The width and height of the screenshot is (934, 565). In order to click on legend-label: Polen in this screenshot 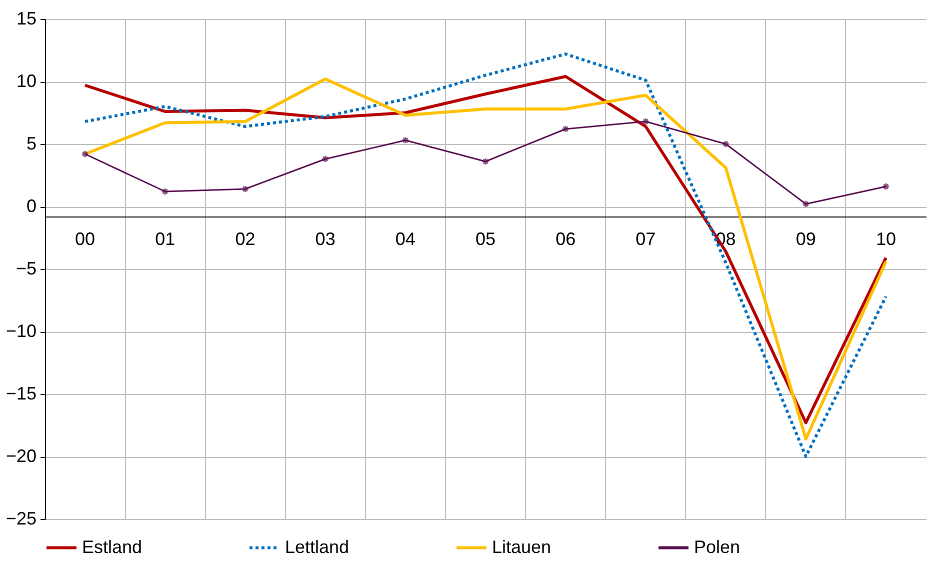, I will do `click(717, 546)`.